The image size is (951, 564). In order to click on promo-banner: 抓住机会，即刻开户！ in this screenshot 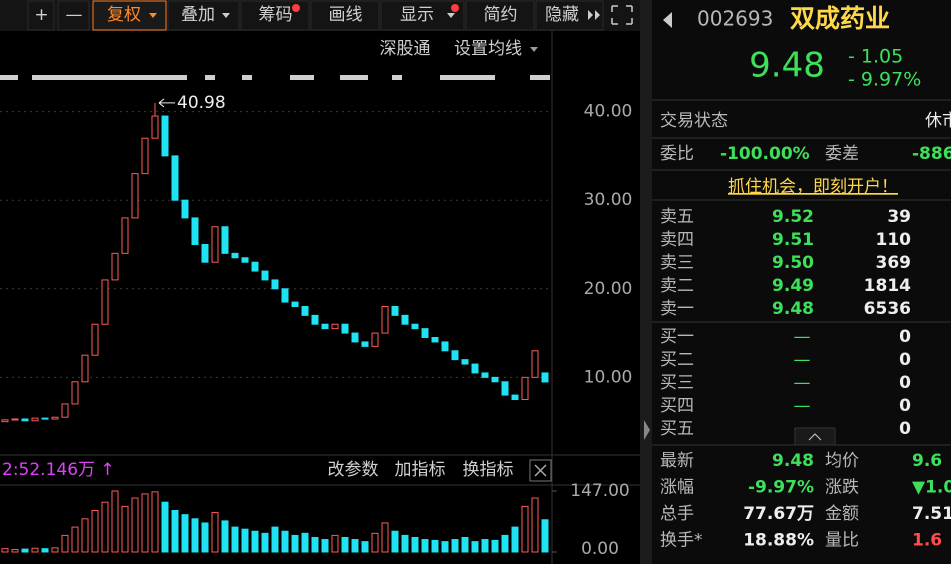, I will do `click(813, 187)`.